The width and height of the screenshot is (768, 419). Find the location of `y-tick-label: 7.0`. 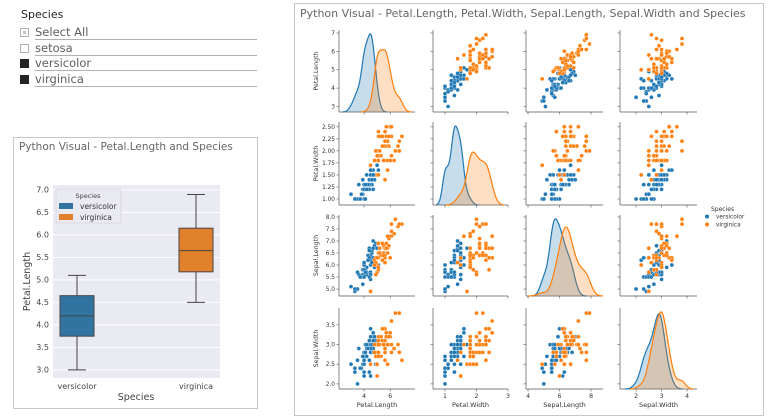

y-tick-label: 7.0 is located at coordinates (42, 189).